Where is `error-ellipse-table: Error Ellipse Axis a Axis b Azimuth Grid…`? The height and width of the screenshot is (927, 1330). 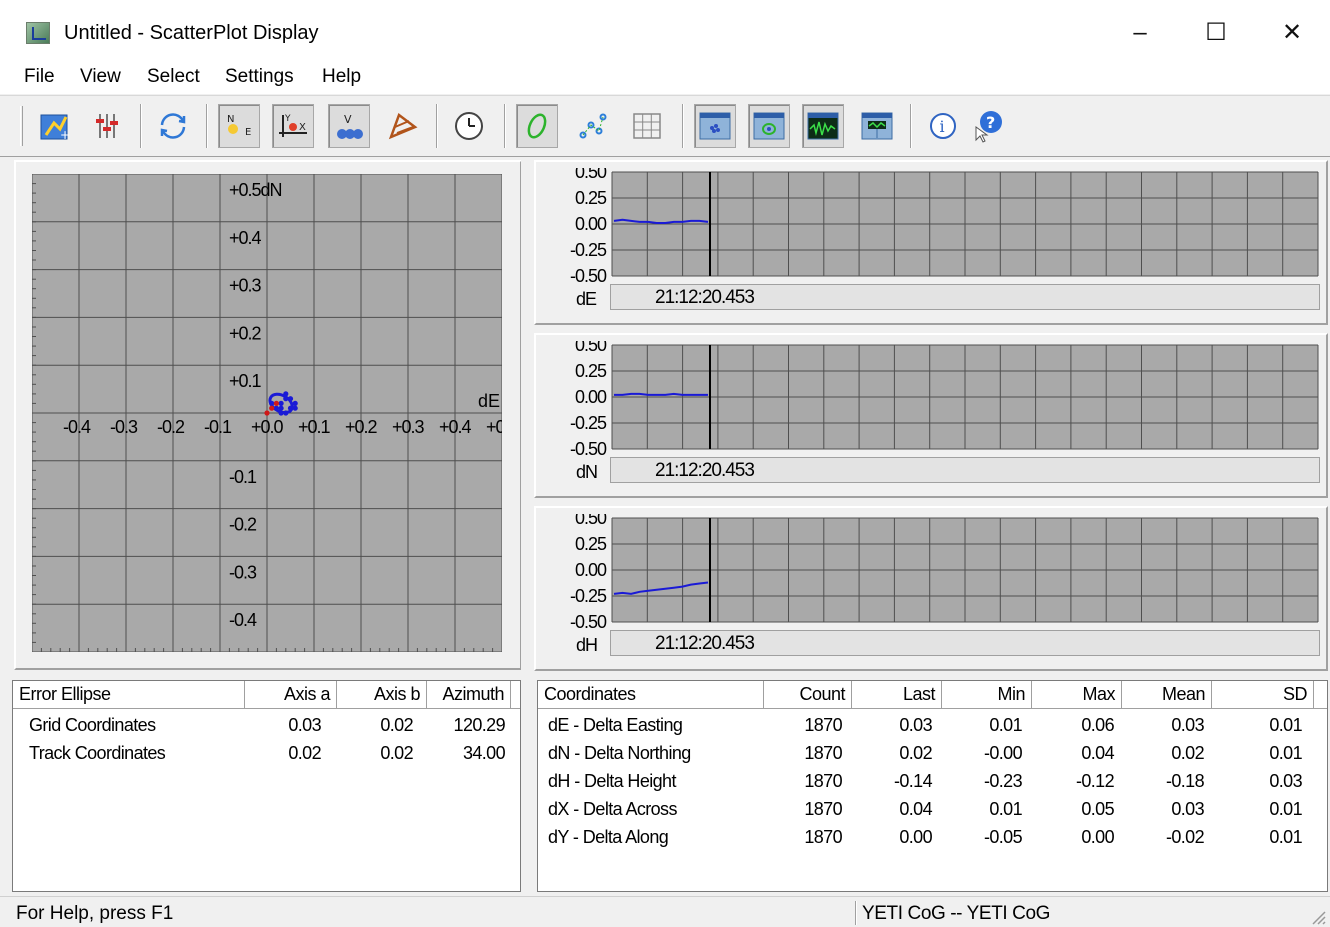 error-ellipse-table: Error Ellipse Axis a Axis b Azimuth Grid… is located at coordinates (266, 786).